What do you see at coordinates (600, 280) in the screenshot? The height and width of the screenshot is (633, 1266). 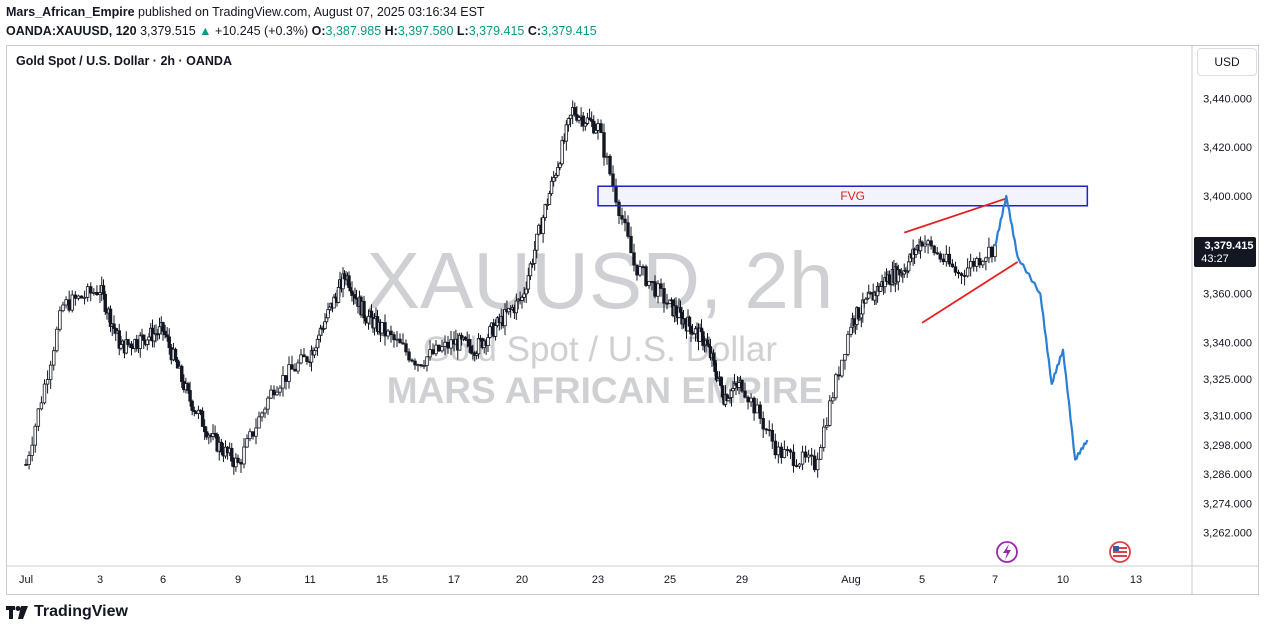 I see `watermark-symbol: XAUUSD, 2h` at bounding box center [600, 280].